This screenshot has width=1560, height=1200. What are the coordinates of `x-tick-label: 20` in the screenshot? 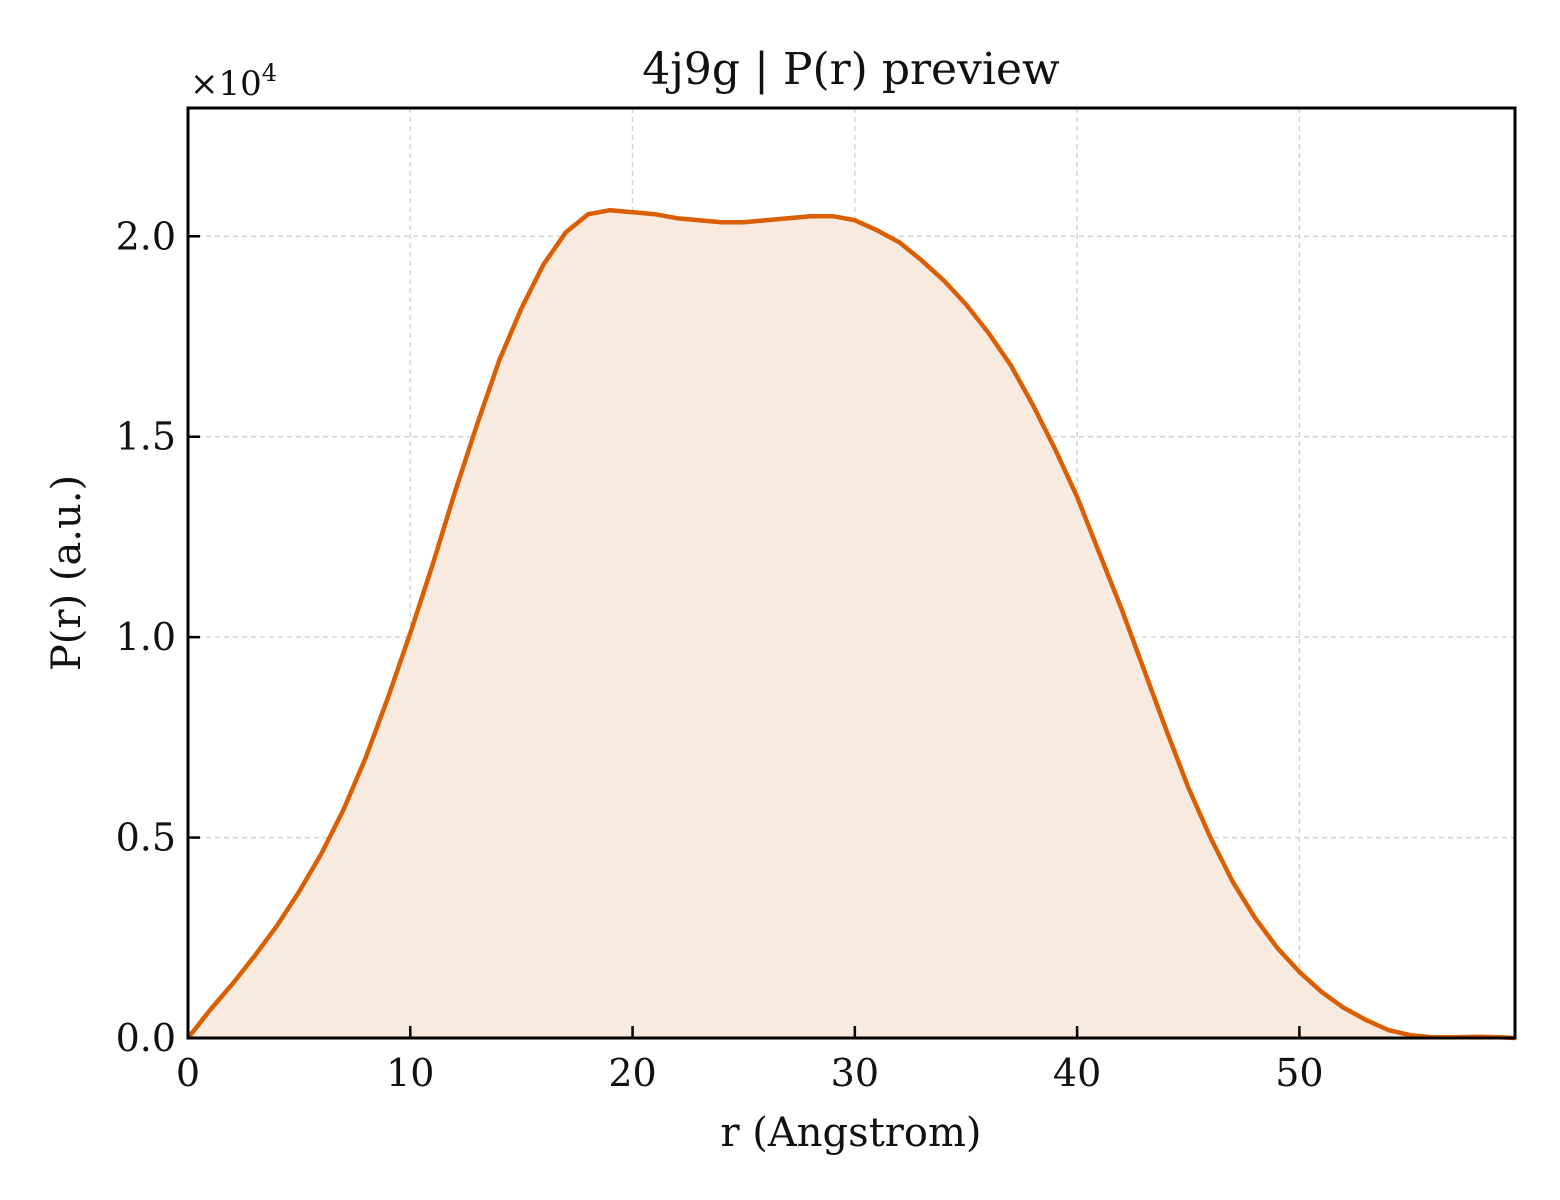 It's located at (632, 1073).